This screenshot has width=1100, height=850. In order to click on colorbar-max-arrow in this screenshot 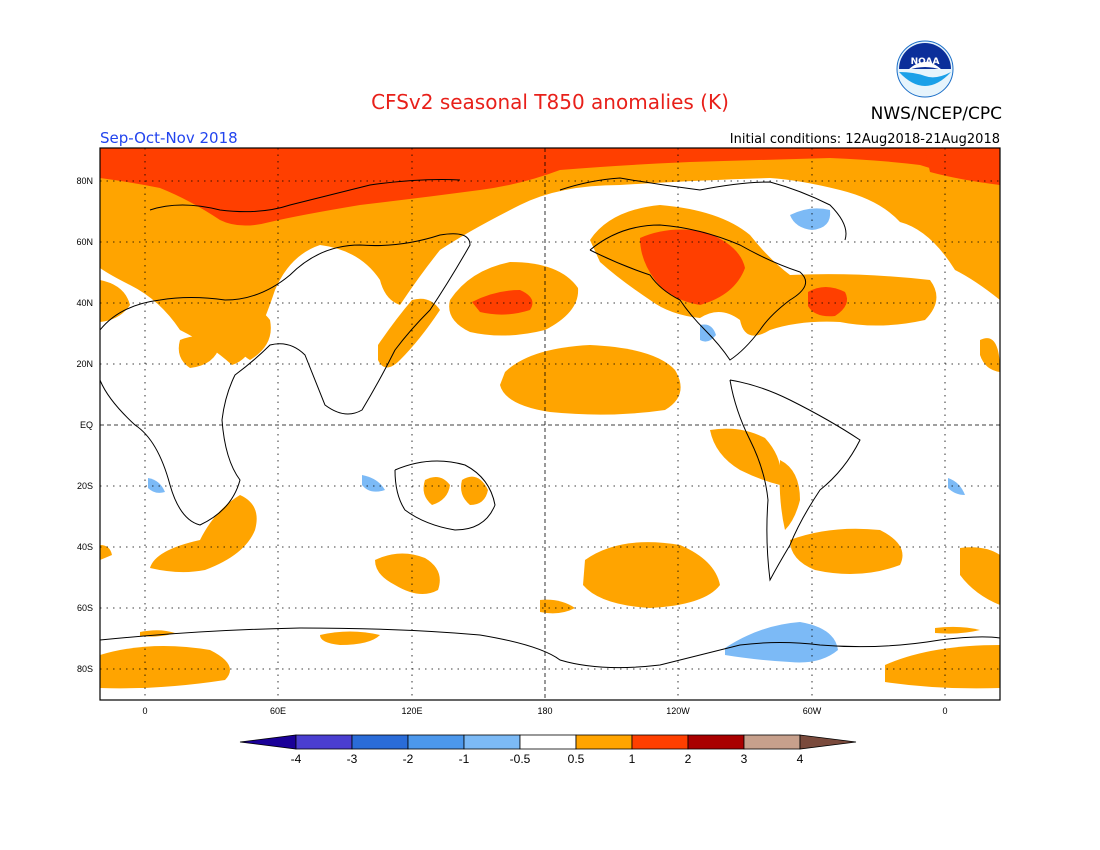, I will do `click(828, 742)`.